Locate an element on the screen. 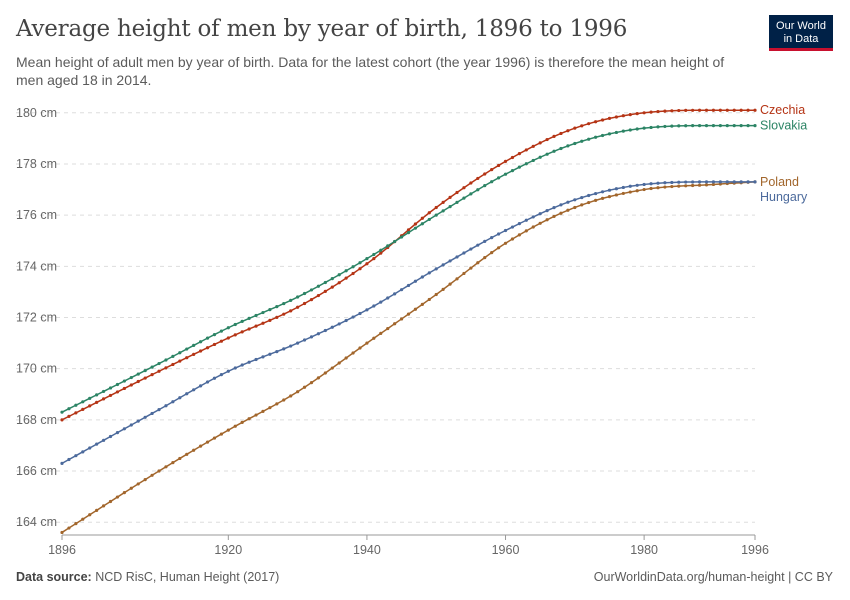  y-tick-label: 172 cm is located at coordinates (36, 318).